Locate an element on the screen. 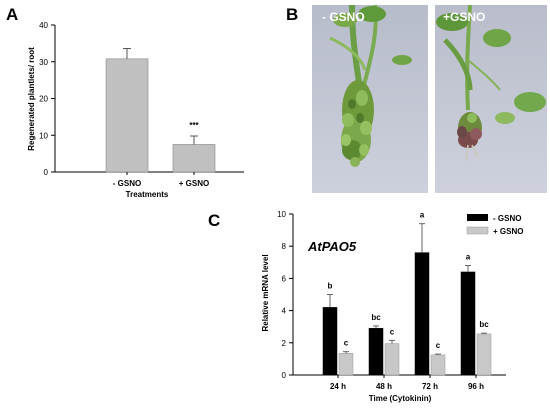 The image size is (550, 408). chart-c-y-tick-label: 6 is located at coordinates (284, 278).